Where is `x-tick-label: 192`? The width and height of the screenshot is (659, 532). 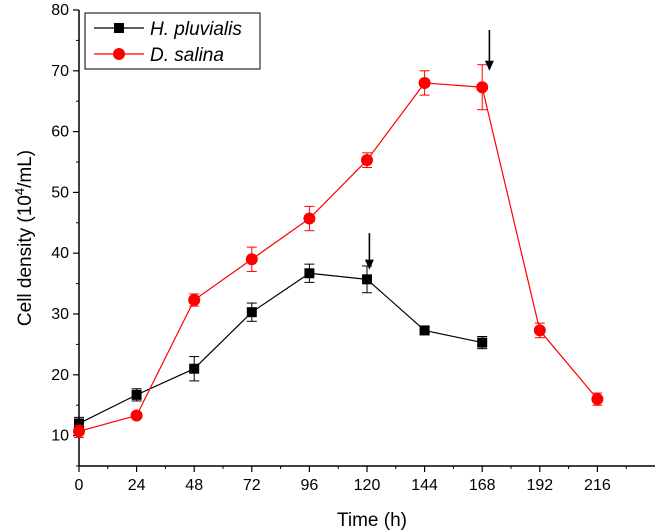 x-tick-label: 192 is located at coordinates (539, 485).